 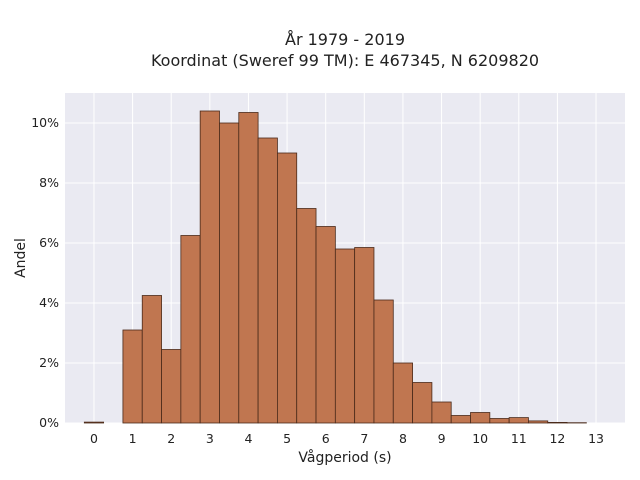 What do you see at coordinates (45, 272) in the screenshot?
I see `y-axis: 0% 2% 4% 6% 8% 10%` at bounding box center [45, 272].